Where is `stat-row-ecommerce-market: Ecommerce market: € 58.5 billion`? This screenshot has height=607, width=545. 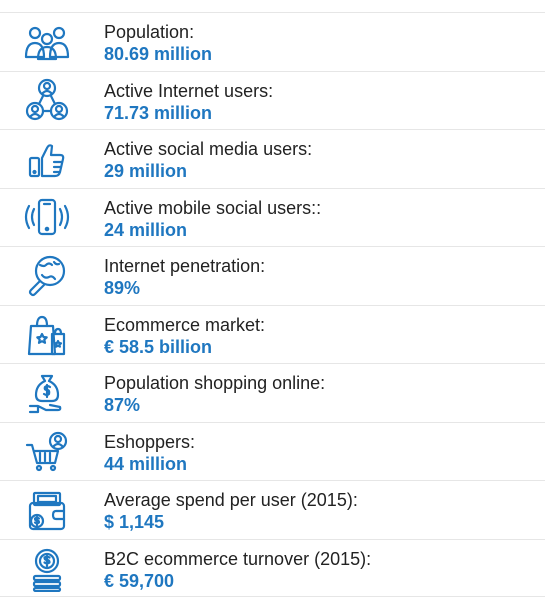 stat-row-ecommerce-market: Ecommerce market: € 58.5 billion is located at coordinates (272, 334).